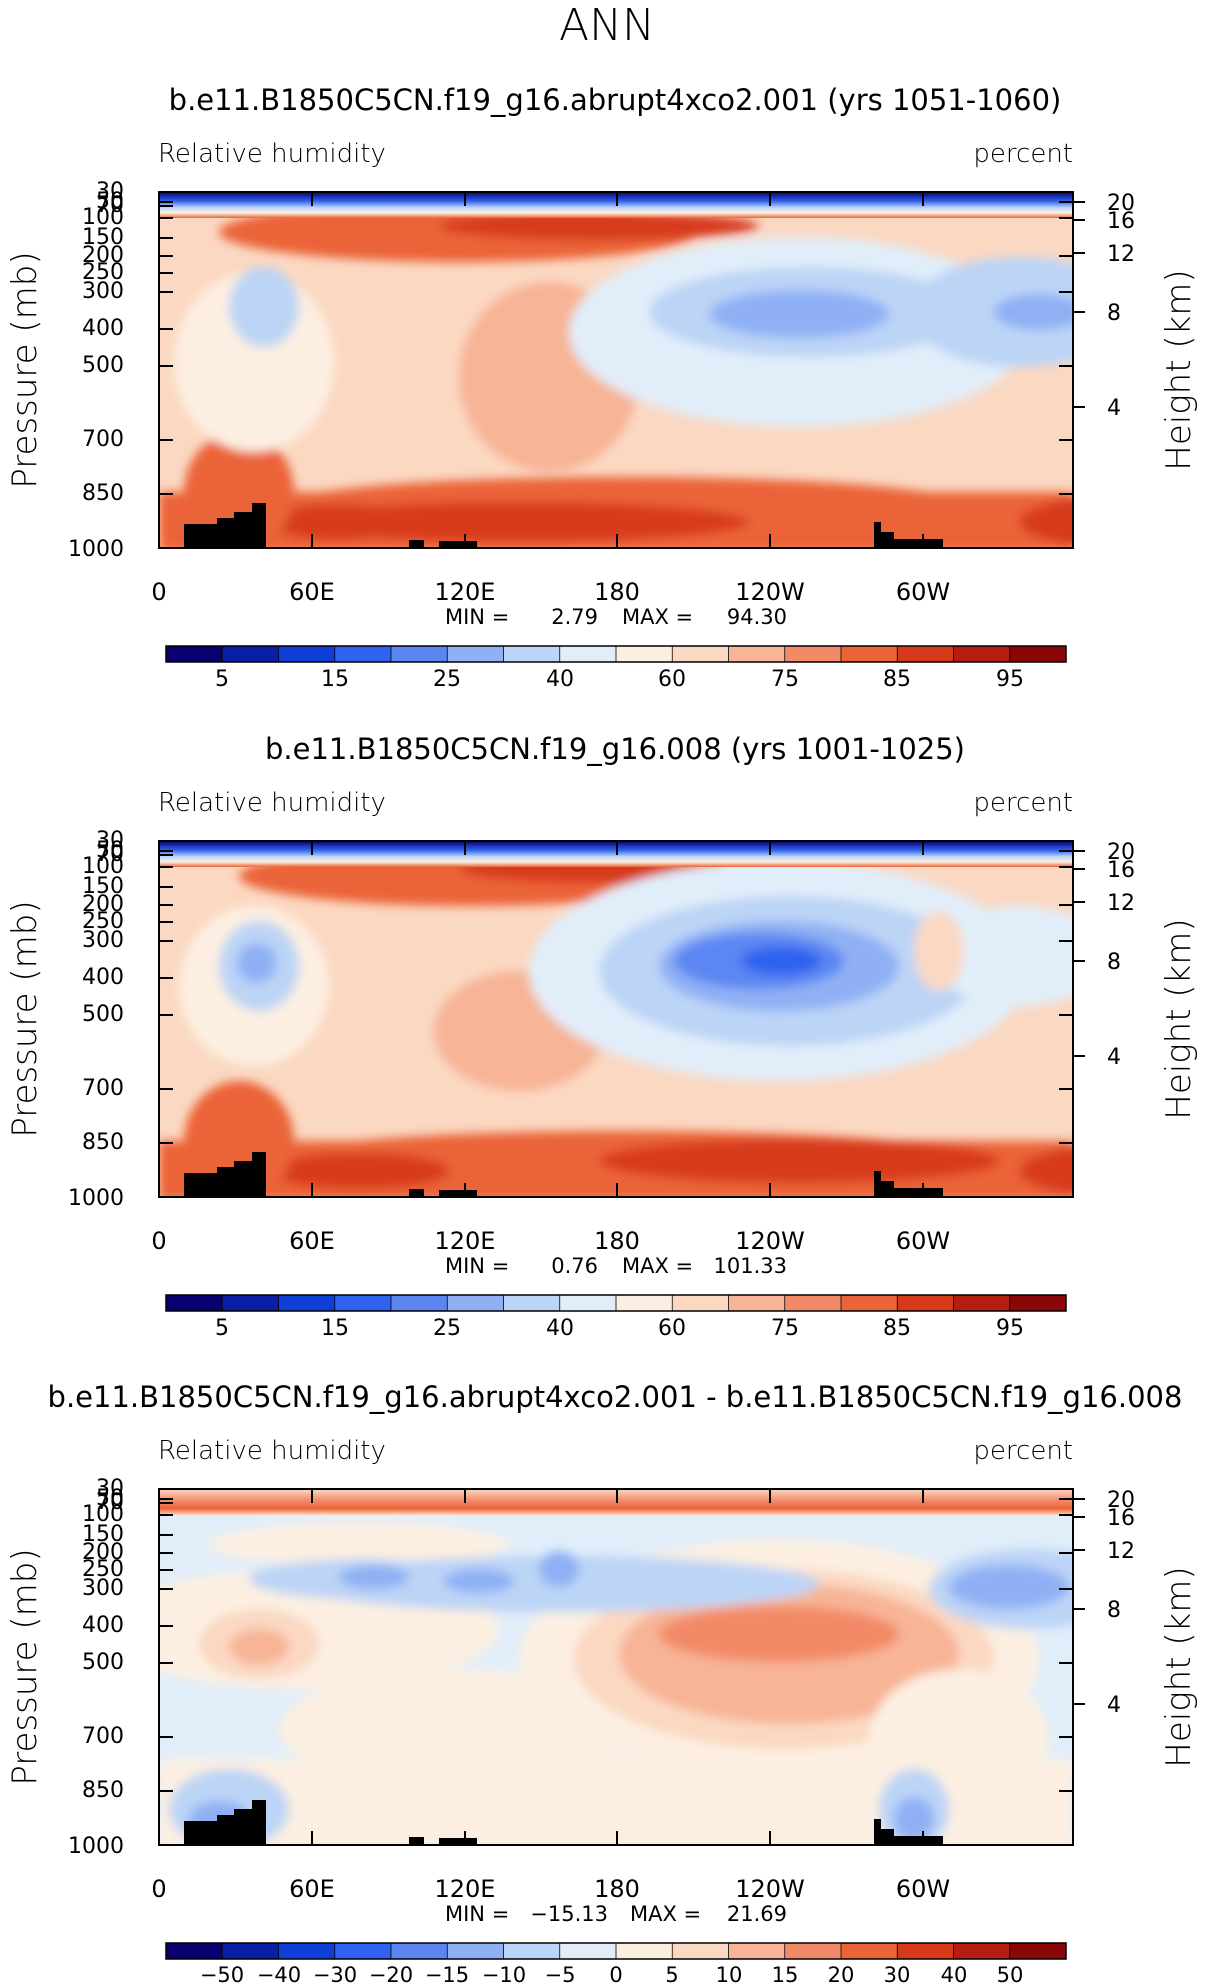  What do you see at coordinates (1179, 369) in the screenshot?
I see `panel-1-y2label: Height (km)` at bounding box center [1179, 369].